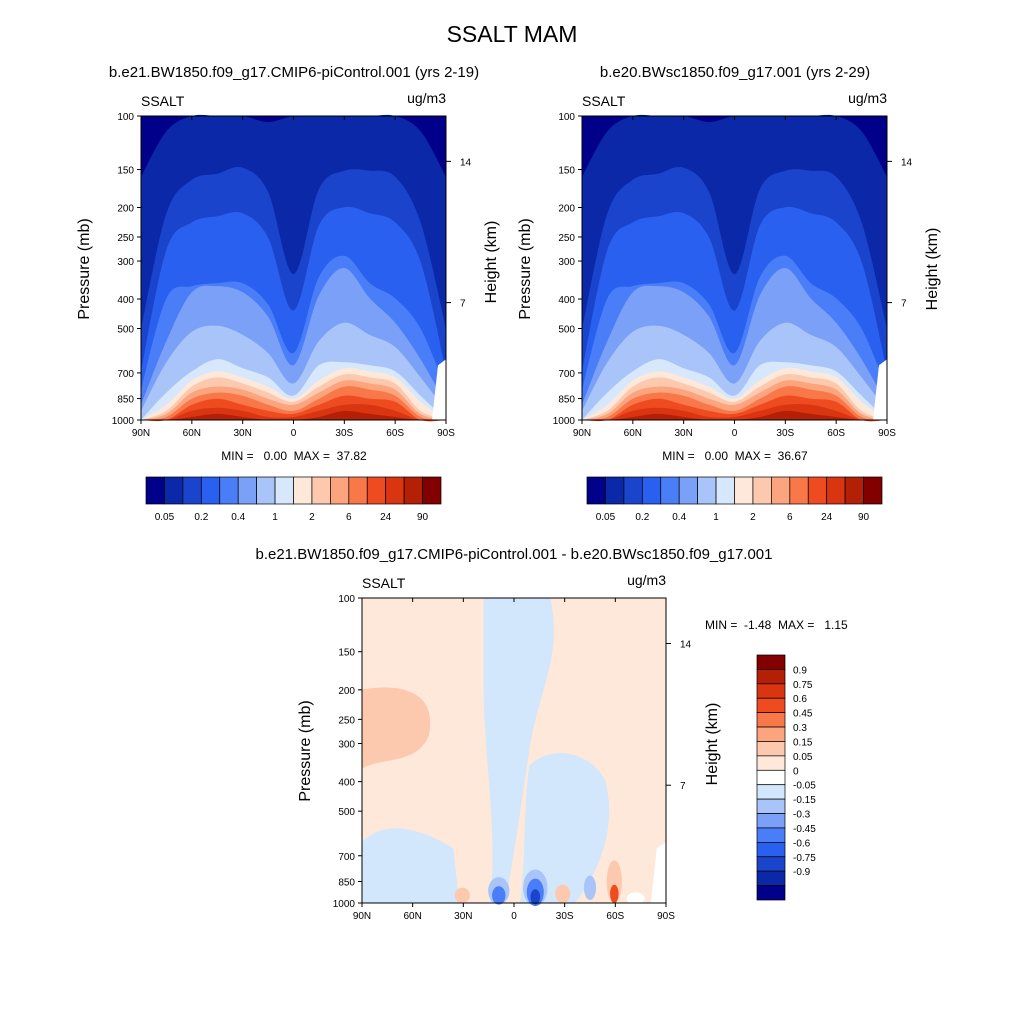 This screenshot has width=1024, height=1029. Describe the element at coordinates (712, 744) in the screenshot. I see `panel-3-y2label: Height (km)` at that location.